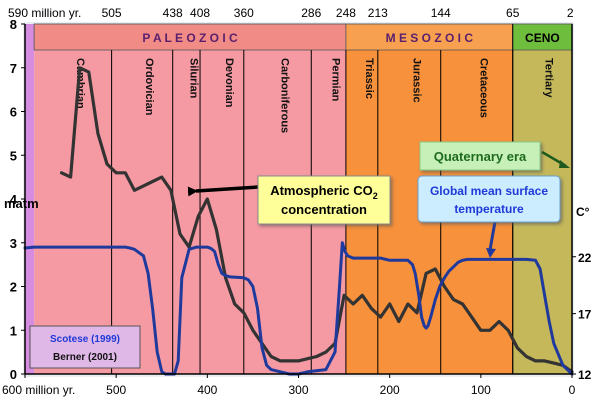 This screenshot has width=598, height=404. What do you see at coordinates (416, 80) in the screenshot?
I see `period-label: Jurassic` at bounding box center [416, 80].